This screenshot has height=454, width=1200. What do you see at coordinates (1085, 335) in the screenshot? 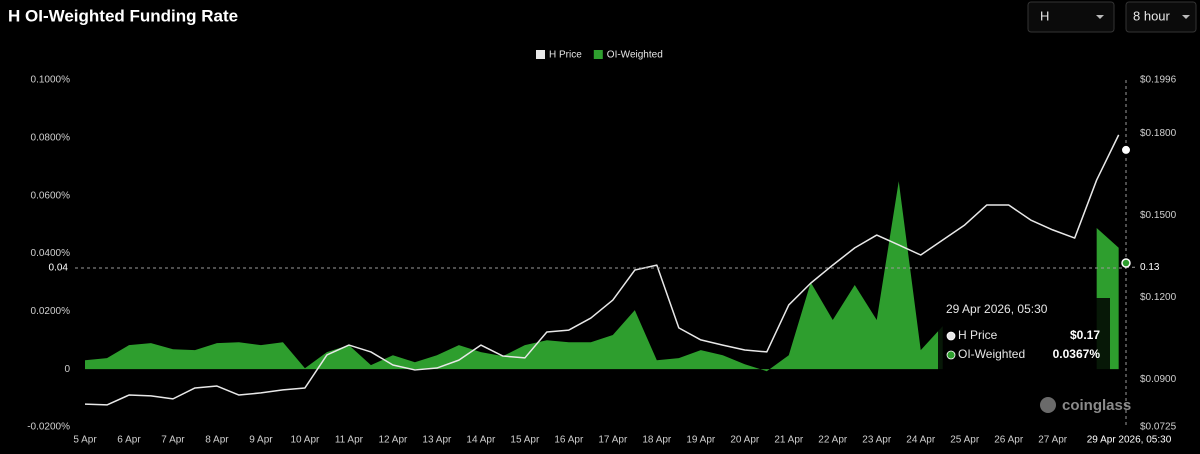
I see `tooltip-value: $0.17` at bounding box center [1085, 335].